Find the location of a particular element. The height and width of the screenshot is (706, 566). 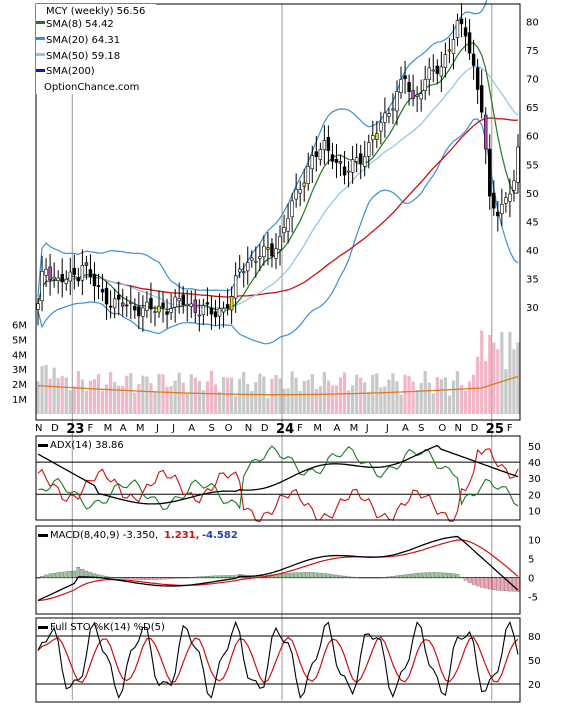

macd-tick-label: -5 is located at coordinates (533, 598).